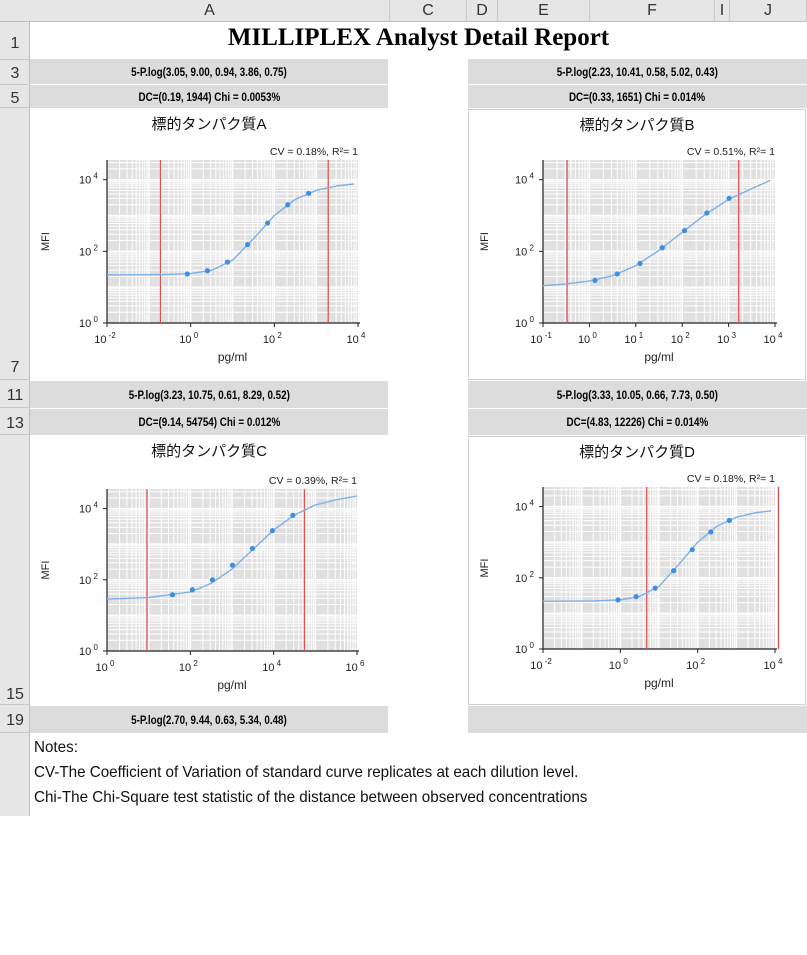 This screenshot has height=955, width=807. I want to click on fit-cell-e: 5-P.log(2.70, 9.44, 0.63, 5.34, 0.48), so click(209, 719).